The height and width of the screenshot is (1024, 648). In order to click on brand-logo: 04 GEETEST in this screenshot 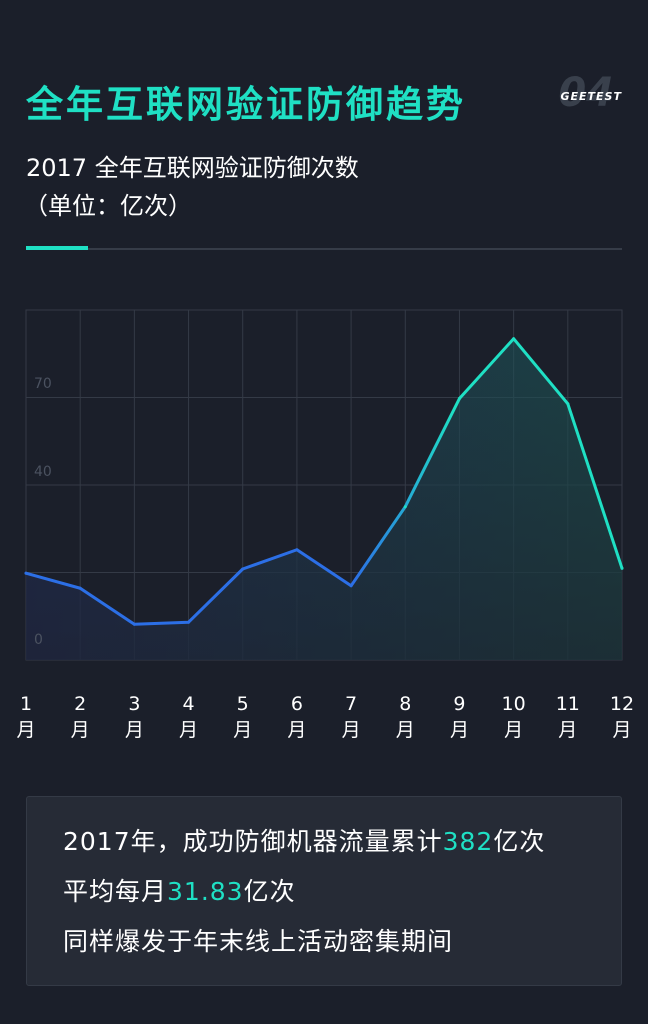, I will do `click(577, 93)`.